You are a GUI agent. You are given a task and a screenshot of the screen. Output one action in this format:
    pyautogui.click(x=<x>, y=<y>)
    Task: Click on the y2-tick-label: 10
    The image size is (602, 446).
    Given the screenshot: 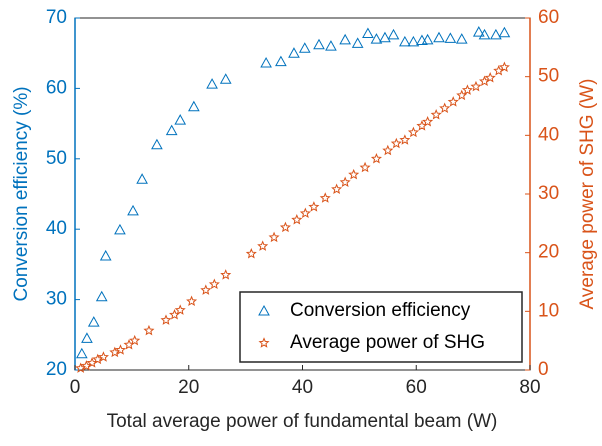 What is the action you would take?
    pyautogui.click(x=548, y=310)
    